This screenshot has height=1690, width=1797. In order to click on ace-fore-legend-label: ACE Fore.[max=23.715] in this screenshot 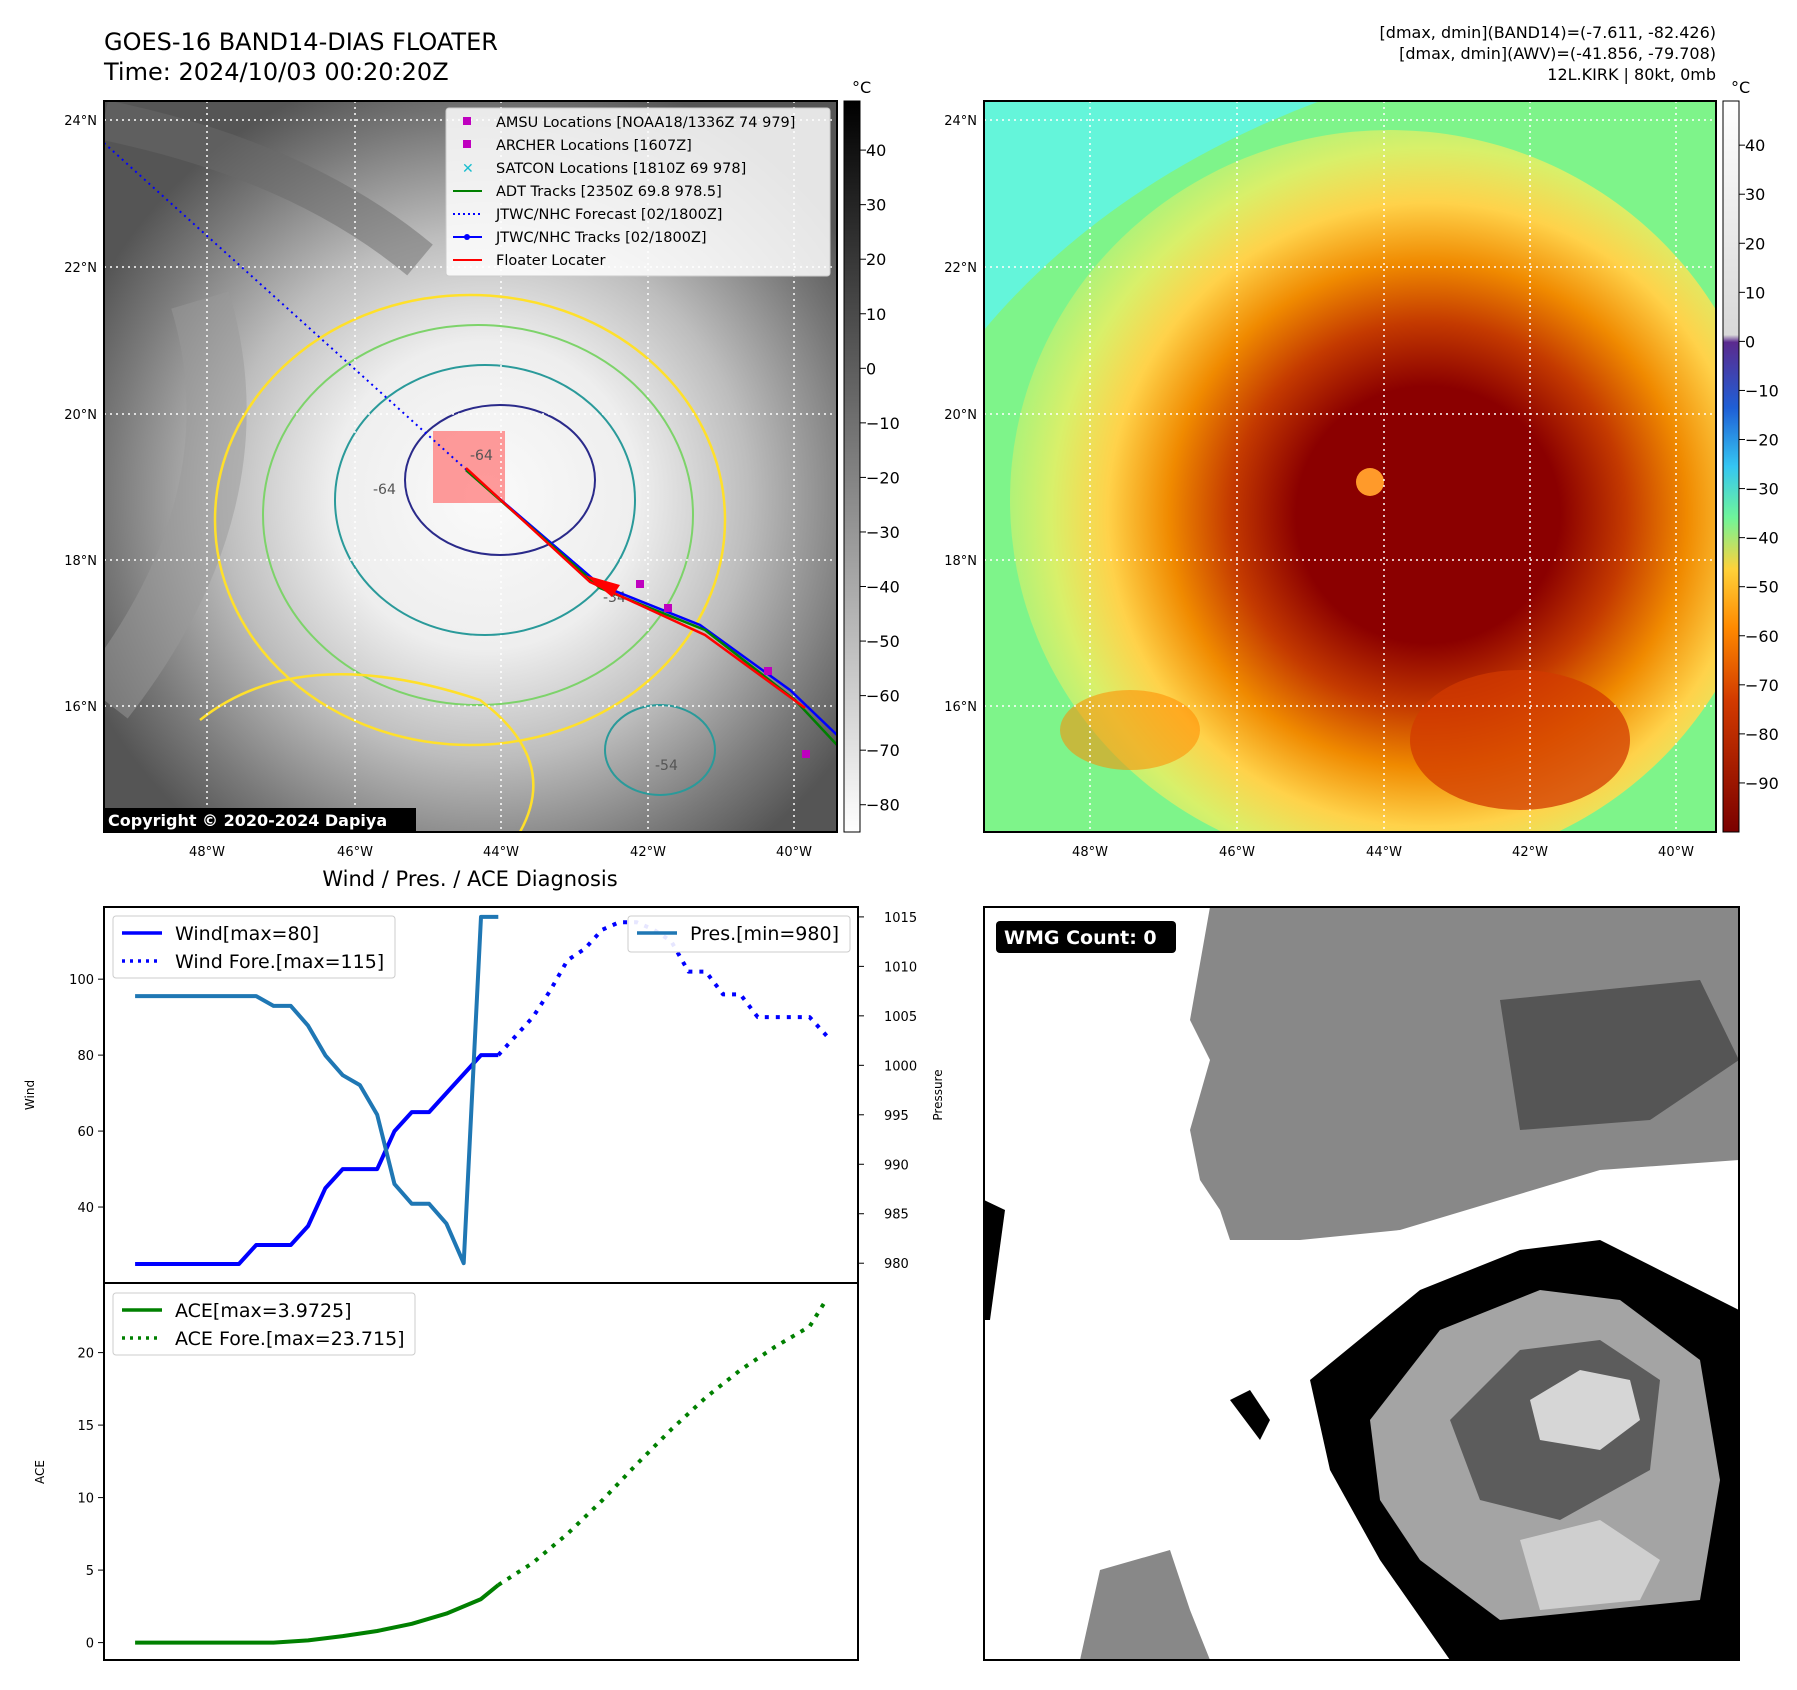, I will do `click(290, 1339)`.